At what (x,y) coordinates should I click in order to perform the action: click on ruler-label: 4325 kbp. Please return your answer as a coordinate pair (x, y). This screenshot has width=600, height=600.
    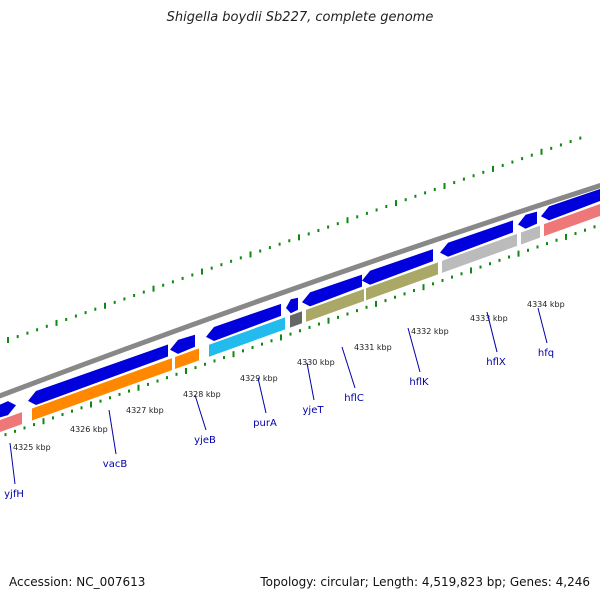
    Looking at the image, I should click on (32, 447).